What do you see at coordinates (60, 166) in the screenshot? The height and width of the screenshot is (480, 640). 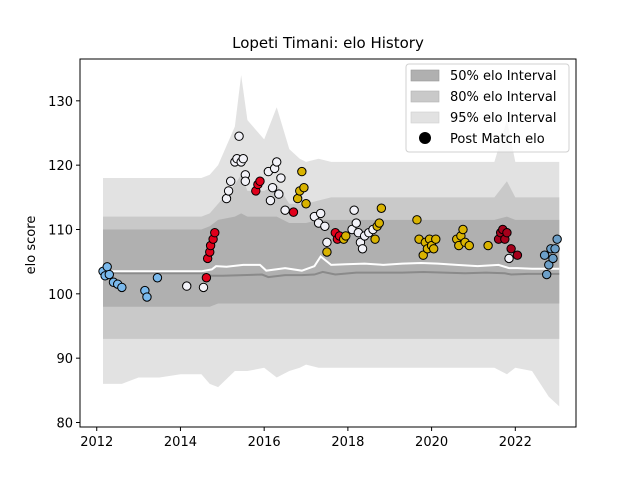 I see `y-tick-label-4: 120` at bounding box center [60, 166].